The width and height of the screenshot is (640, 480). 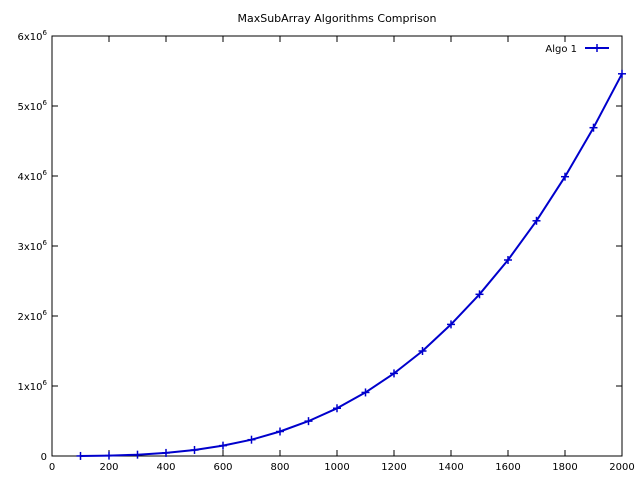 What do you see at coordinates (507, 467) in the screenshot?
I see `x-tick-label: 1600` at bounding box center [507, 467].